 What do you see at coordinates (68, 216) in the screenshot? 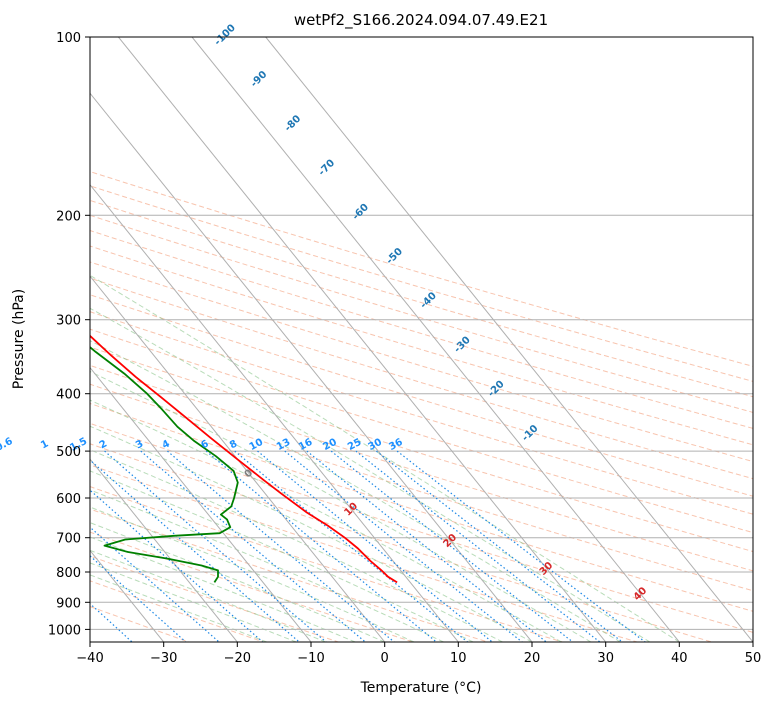
I see `y-tick-label: 200` at bounding box center [68, 216].